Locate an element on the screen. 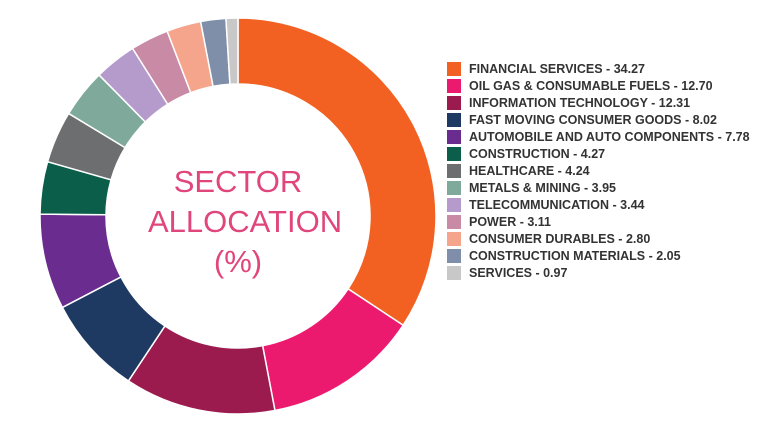 The width and height of the screenshot is (772, 426). legend-item: INFORMATION TECHNOLOGY - 12.31 is located at coordinates (606, 103).